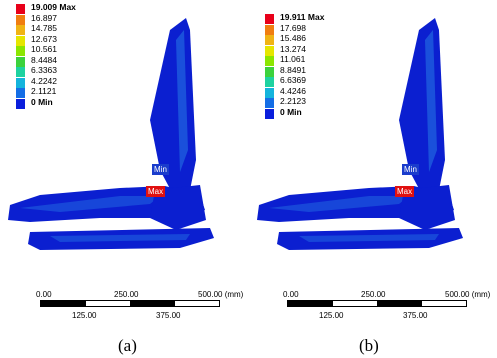  What do you see at coordinates (44, 28) in the screenshot?
I see `legend-level-label: 14.785` at bounding box center [44, 28].